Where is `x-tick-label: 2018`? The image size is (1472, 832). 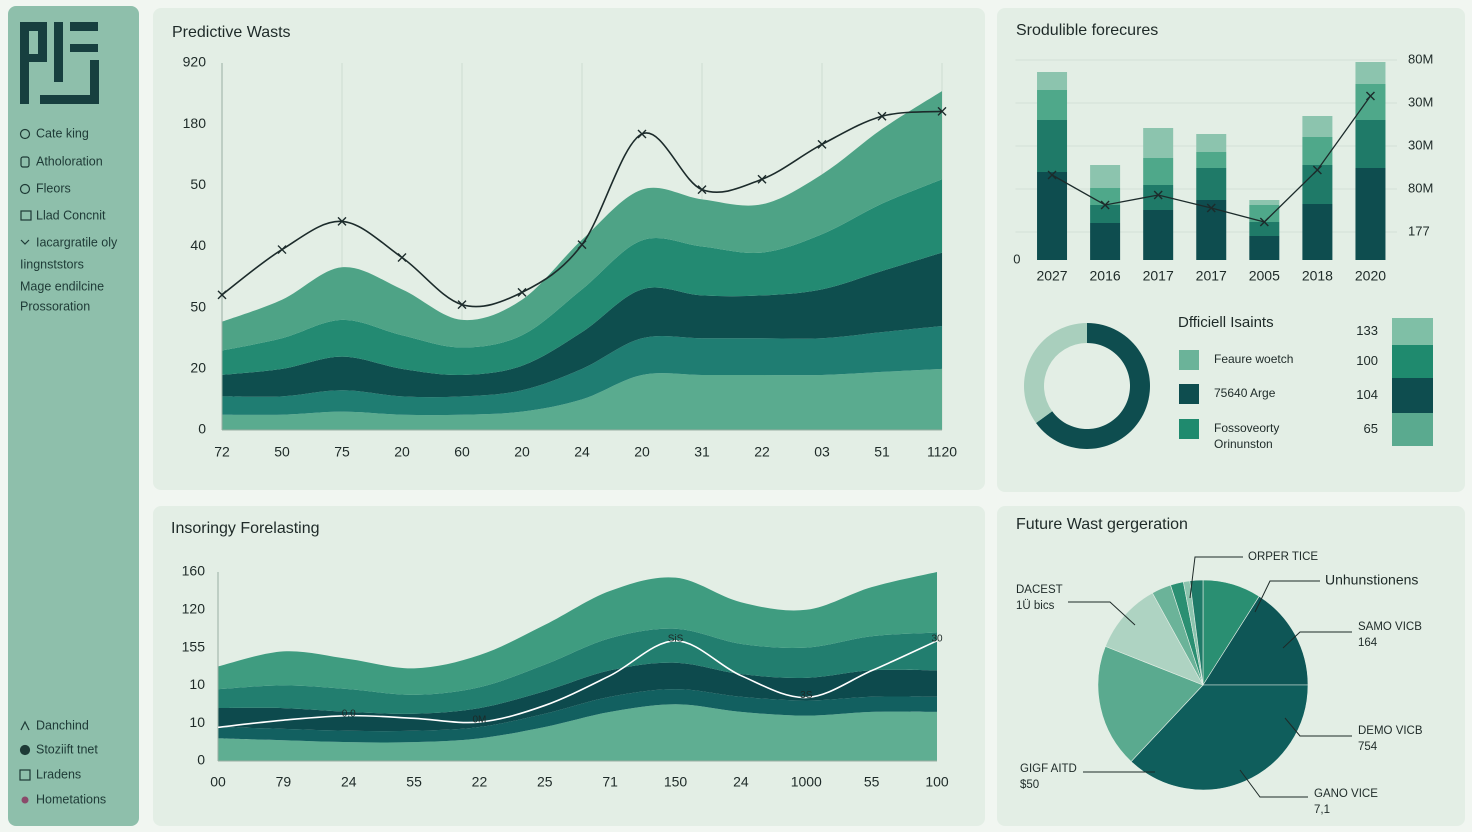
x-tick-label: 2018 is located at coordinates (1317, 276).